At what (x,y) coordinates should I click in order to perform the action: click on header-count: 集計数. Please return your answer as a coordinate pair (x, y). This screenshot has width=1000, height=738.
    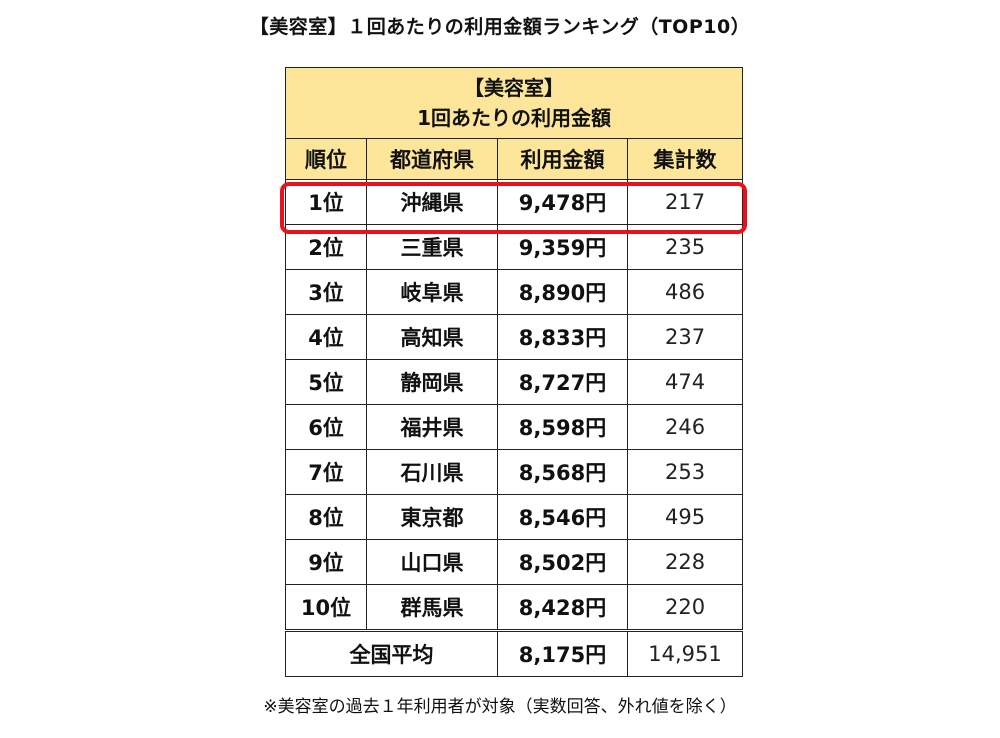
    Looking at the image, I should click on (685, 159).